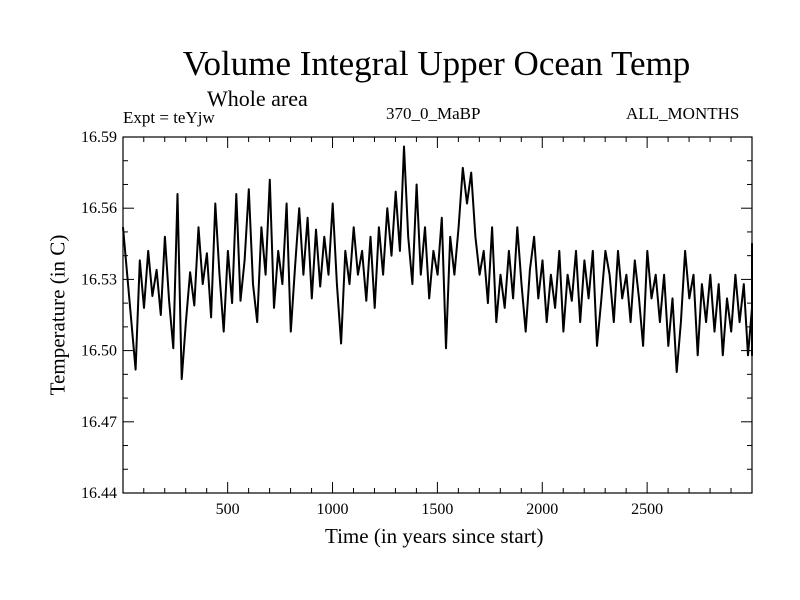 The image size is (800, 600). I want to click on x-tick-label: 1000, so click(333, 509).